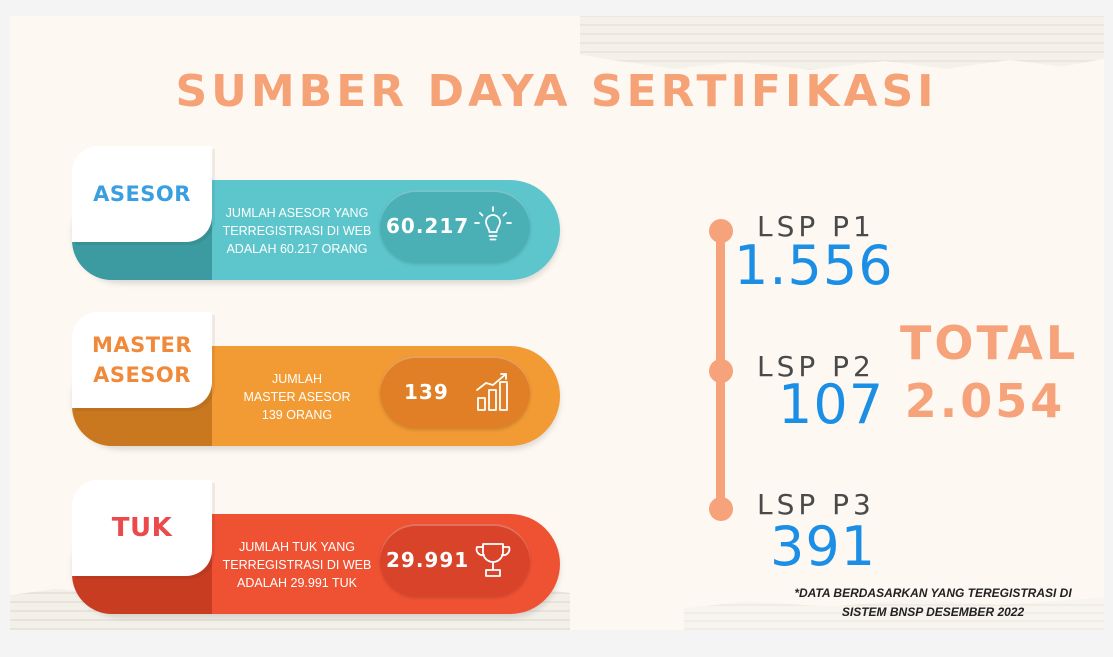 The width and height of the screenshot is (1113, 657). I want to click on newspaper-strip-bottom-right, so click(894, 613).